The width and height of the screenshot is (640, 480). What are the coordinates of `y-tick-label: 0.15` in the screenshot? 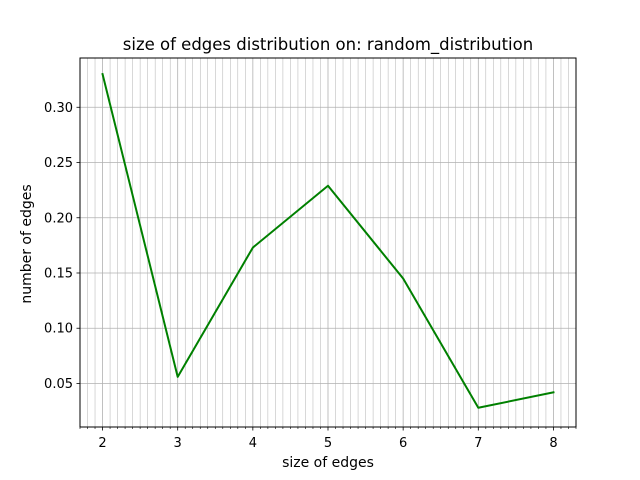 It's located at (58, 273).